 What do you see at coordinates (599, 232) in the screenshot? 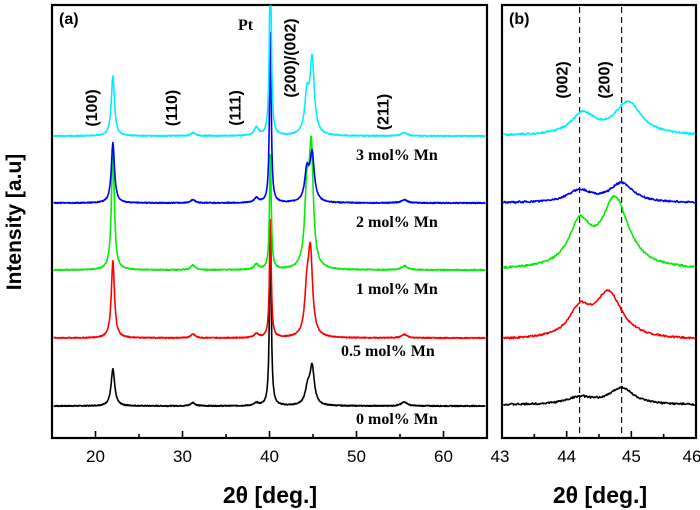
I see `panel-b-trace-1-mol-mn` at bounding box center [599, 232].